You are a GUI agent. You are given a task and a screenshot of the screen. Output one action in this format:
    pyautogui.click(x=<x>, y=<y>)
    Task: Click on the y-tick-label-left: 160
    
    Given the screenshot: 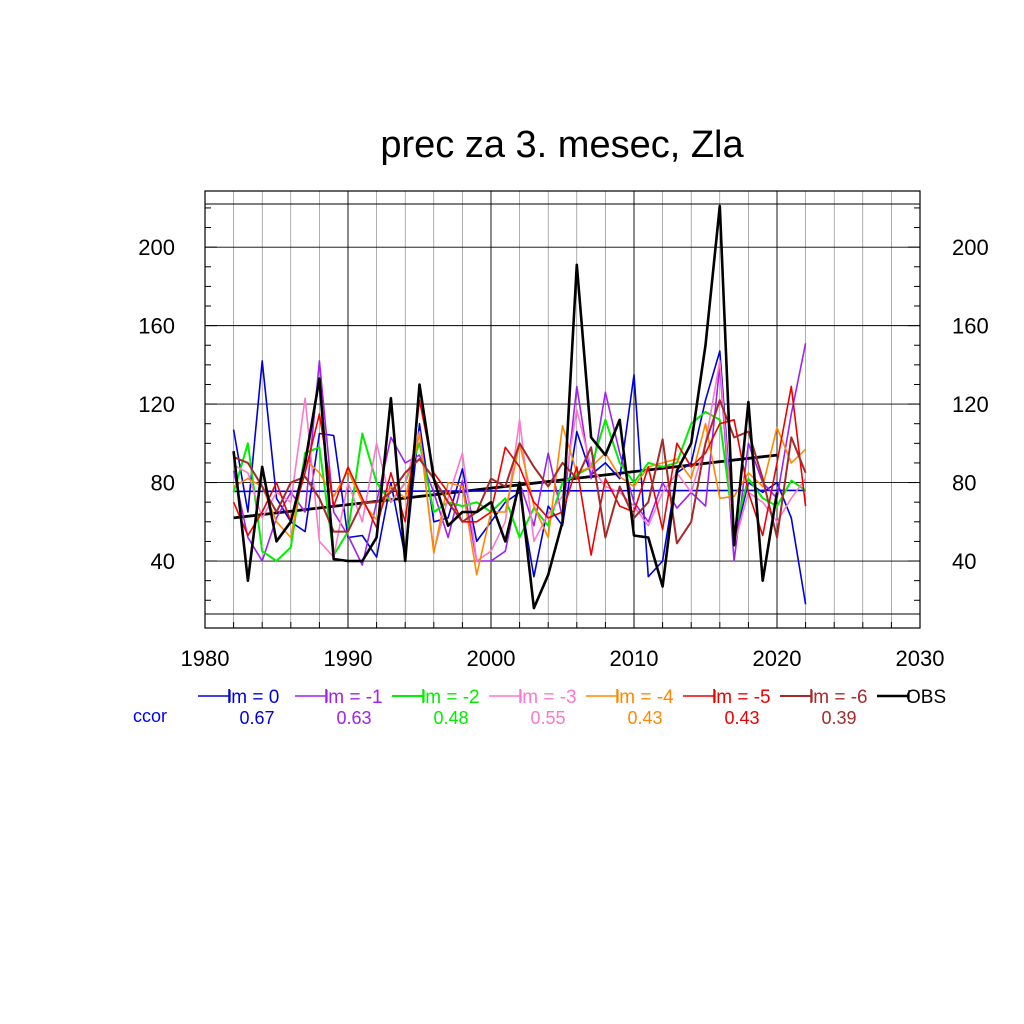 What is the action you would take?
    pyautogui.click(x=156, y=326)
    